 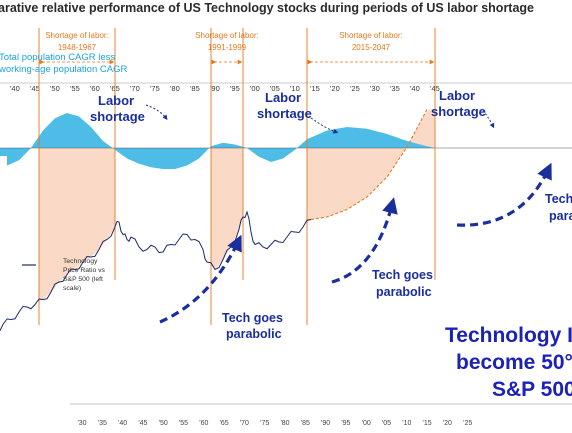 What do you see at coordinates (371, 47) in the screenshot?
I see `period-range: 2015-2047` at bounding box center [371, 47].